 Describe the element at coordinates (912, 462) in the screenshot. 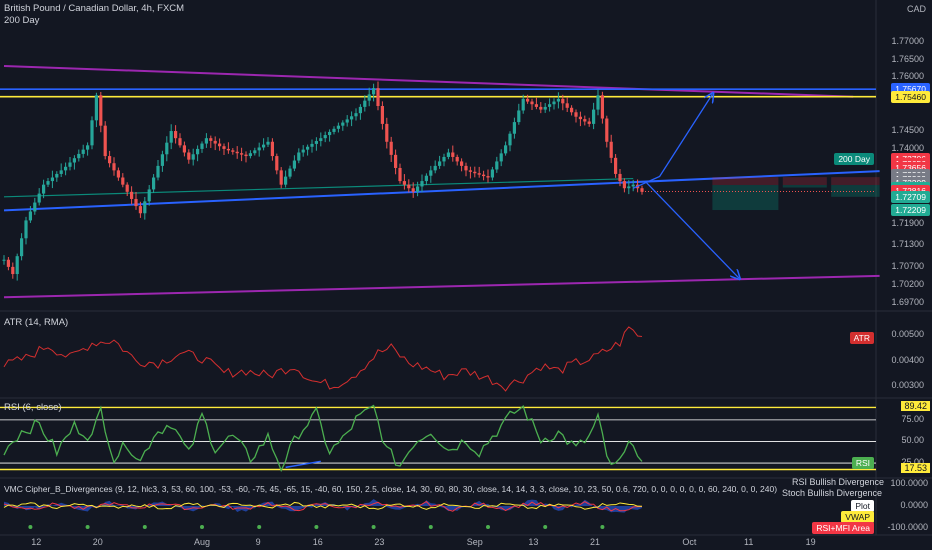

I see `rsi-tick-label: 25.00` at that location.